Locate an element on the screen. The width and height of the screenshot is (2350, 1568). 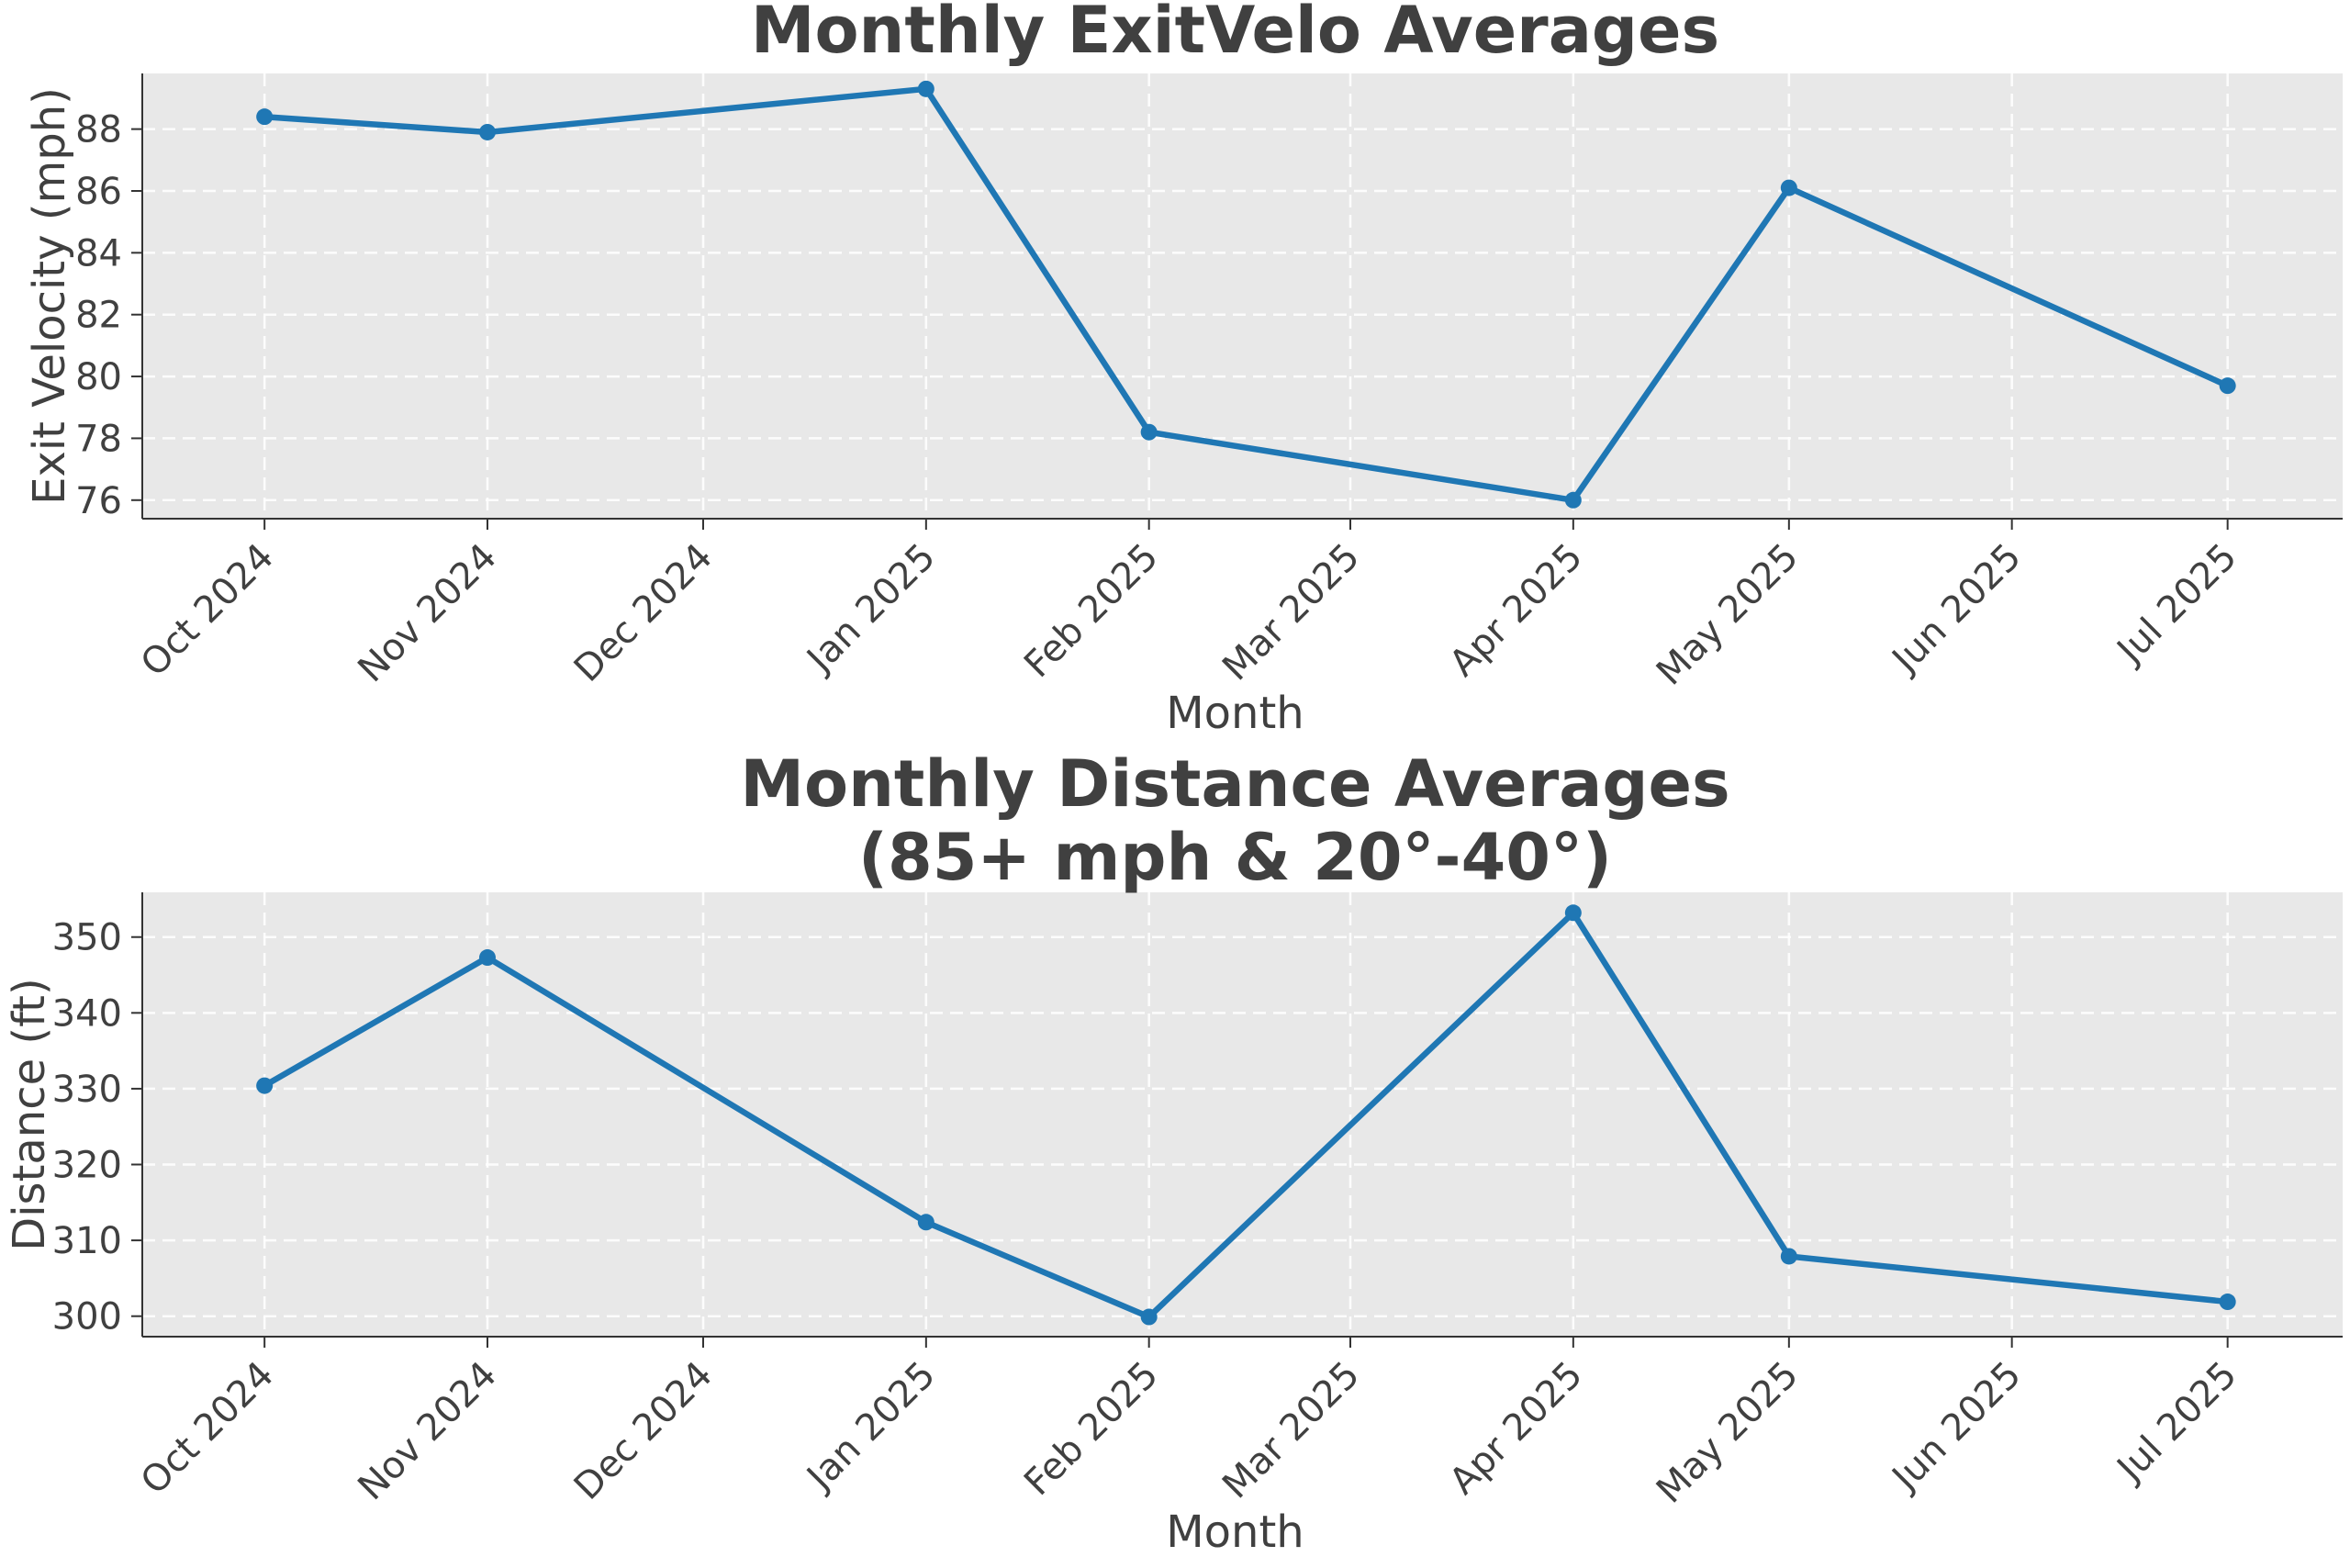
y-tick-label: 86 is located at coordinates (98, 192).